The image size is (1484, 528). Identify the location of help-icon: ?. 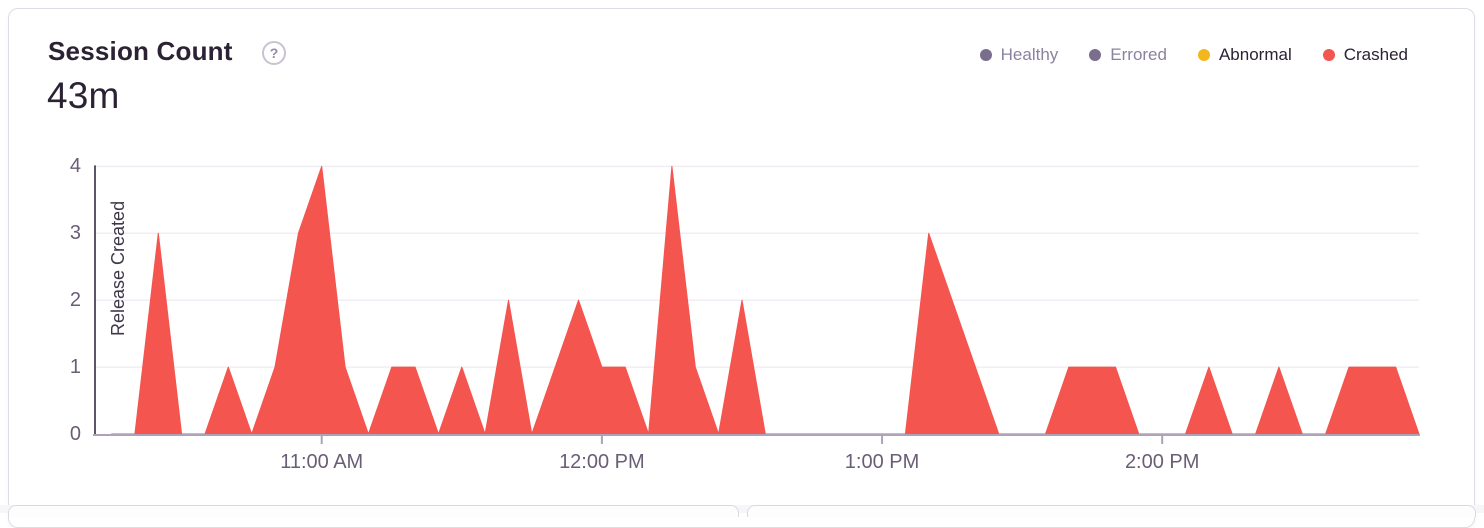
(274, 53).